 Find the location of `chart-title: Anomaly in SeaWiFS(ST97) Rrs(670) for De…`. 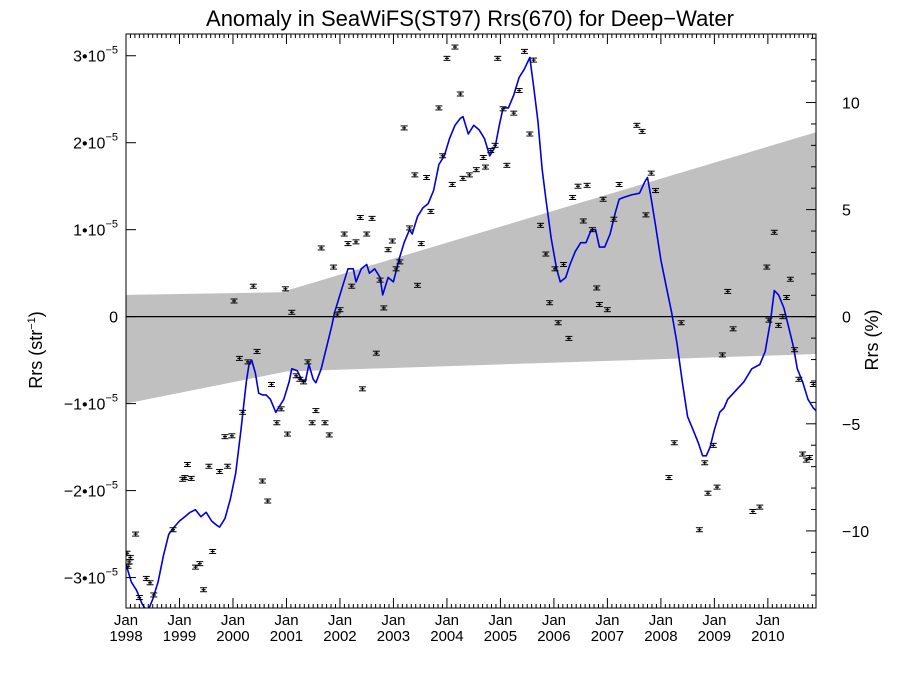

chart-title: Anomaly in SeaWiFS(ST97) Rrs(670) for De… is located at coordinates (470, 18).